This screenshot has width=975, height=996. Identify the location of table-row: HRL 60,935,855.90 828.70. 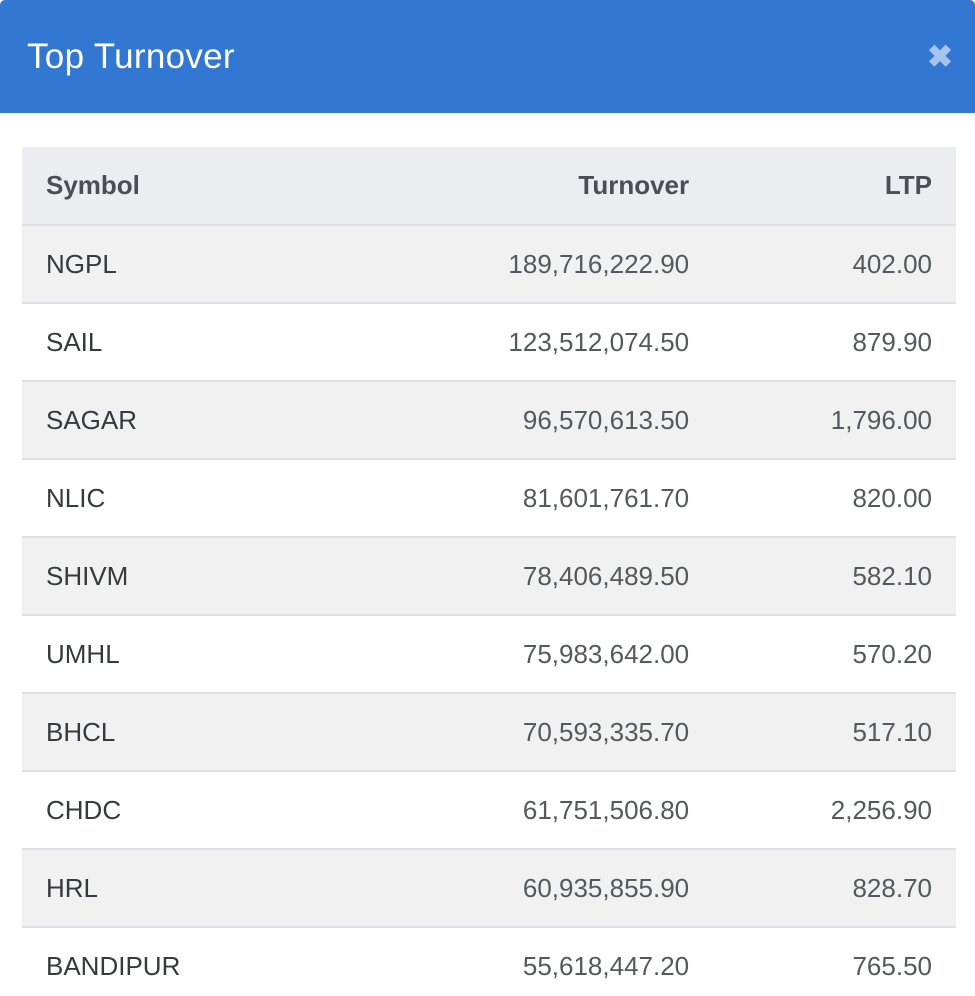
(489, 888).